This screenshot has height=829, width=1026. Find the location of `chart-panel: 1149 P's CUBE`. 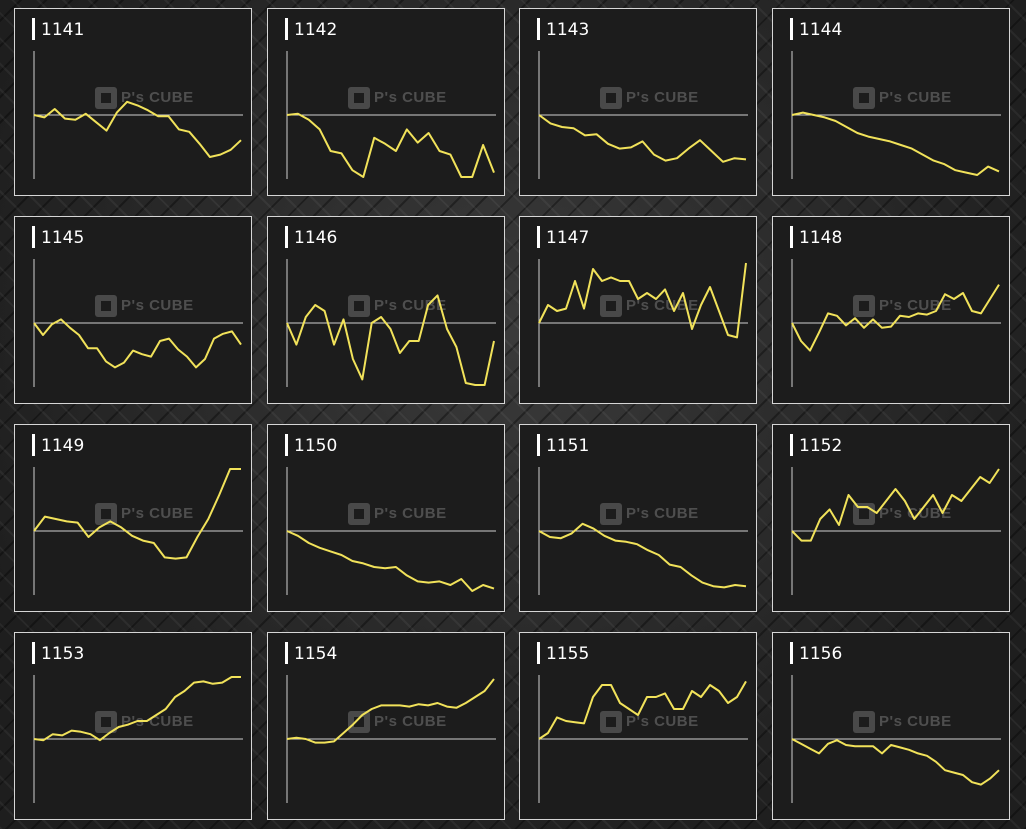

chart-panel: 1149 P's CUBE is located at coordinates (133, 518).